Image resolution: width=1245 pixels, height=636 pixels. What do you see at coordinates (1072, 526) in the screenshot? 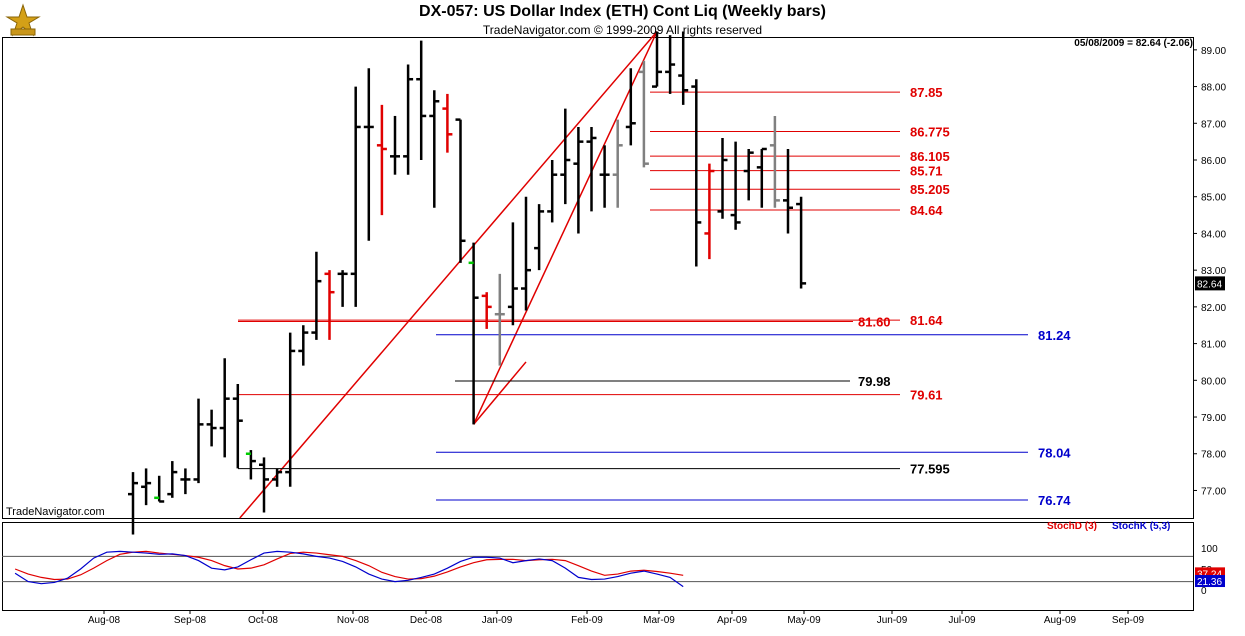
I see `stoch-d-legend: StochD (3)` at bounding box center [1072, 526].